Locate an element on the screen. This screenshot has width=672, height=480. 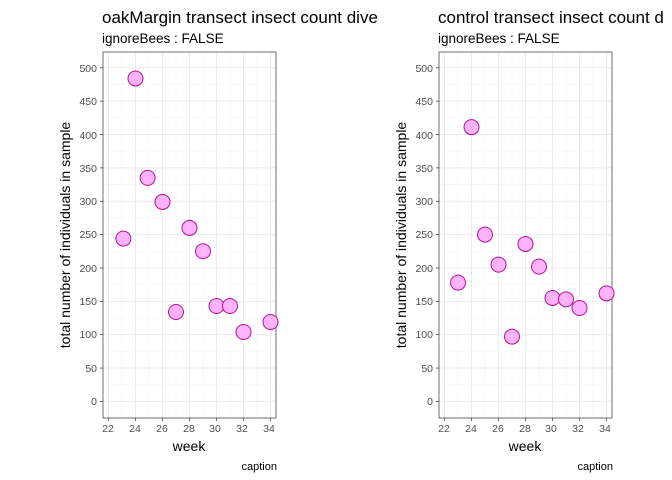
chart-title: control transect insect count d is located at coordinates (551, 17).